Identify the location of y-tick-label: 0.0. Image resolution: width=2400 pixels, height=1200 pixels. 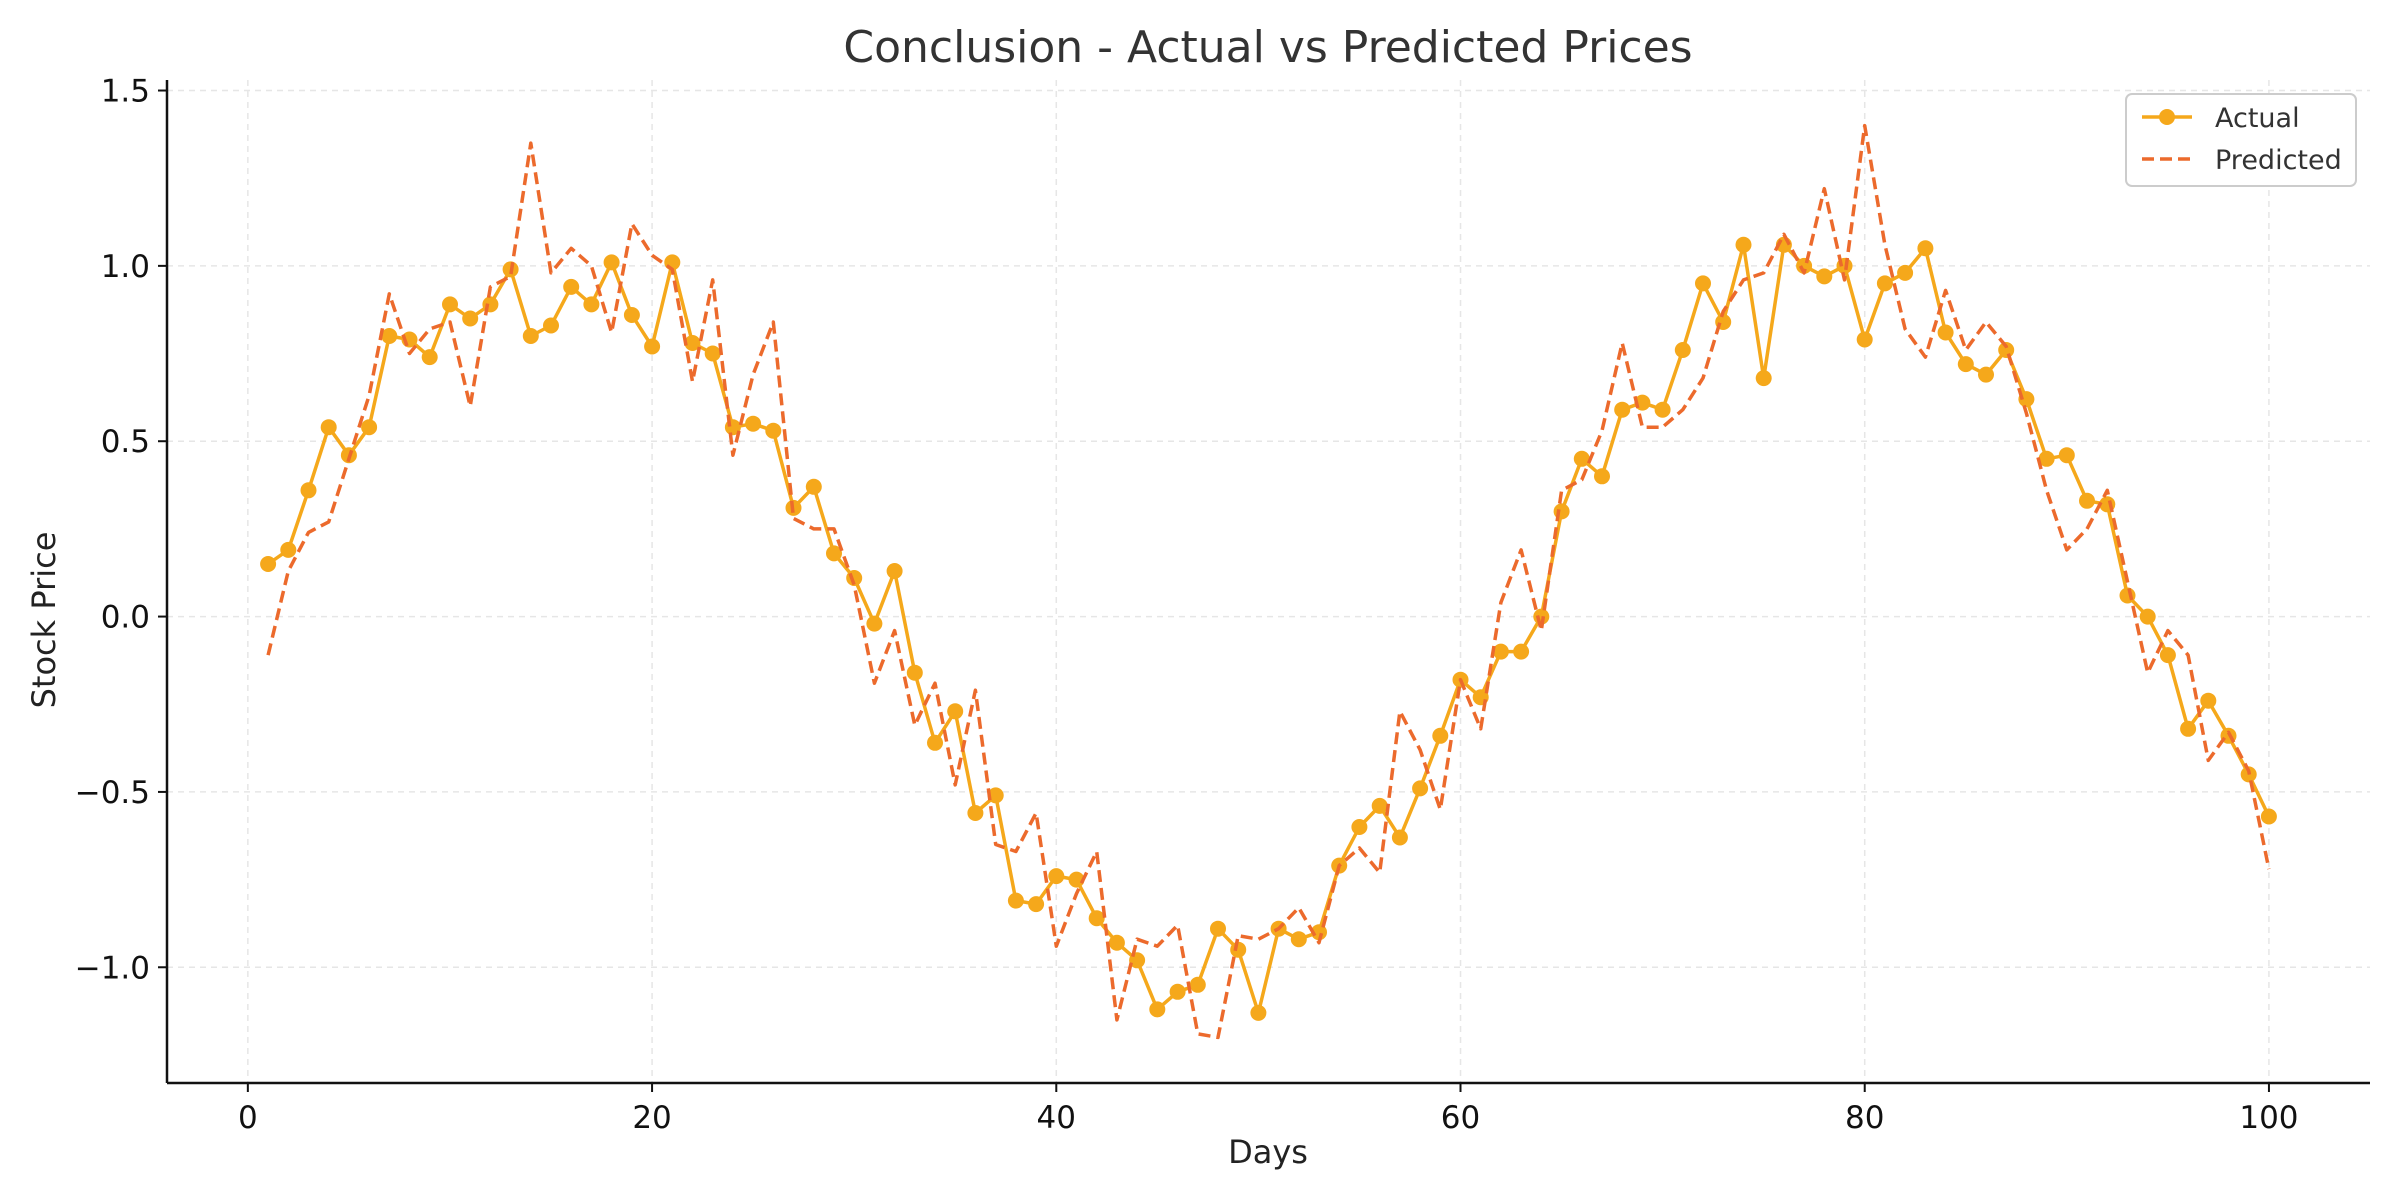
(125, 618).